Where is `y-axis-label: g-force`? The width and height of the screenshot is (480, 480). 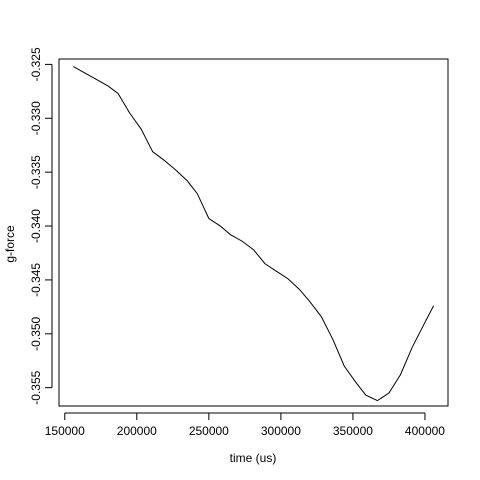 y-axis-label: g-force is located at coordinates (10, 244).